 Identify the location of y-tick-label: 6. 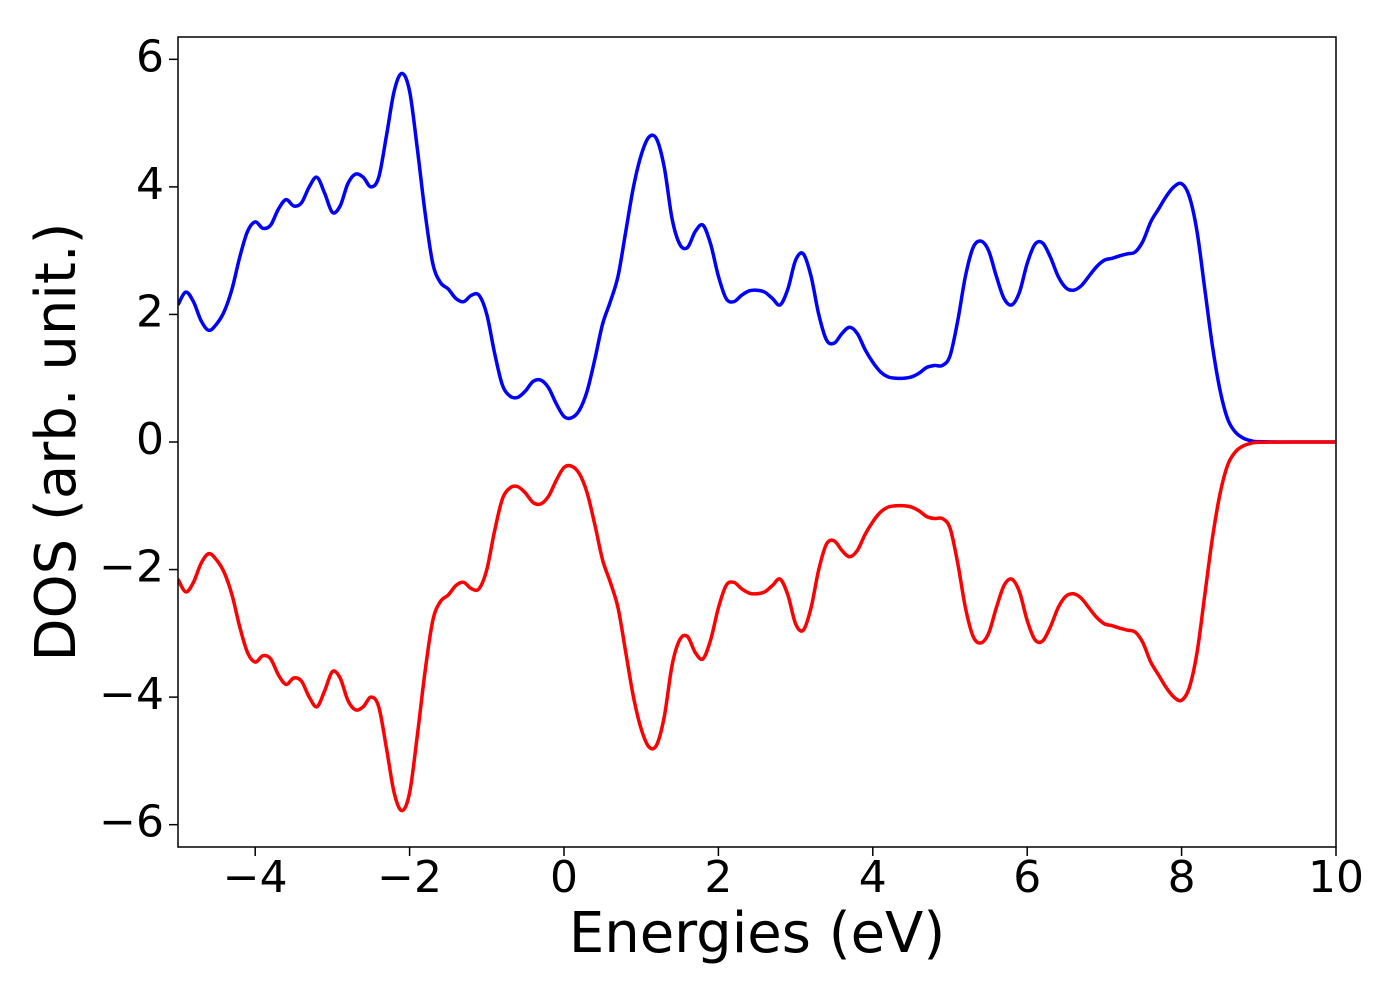
(150, 56).